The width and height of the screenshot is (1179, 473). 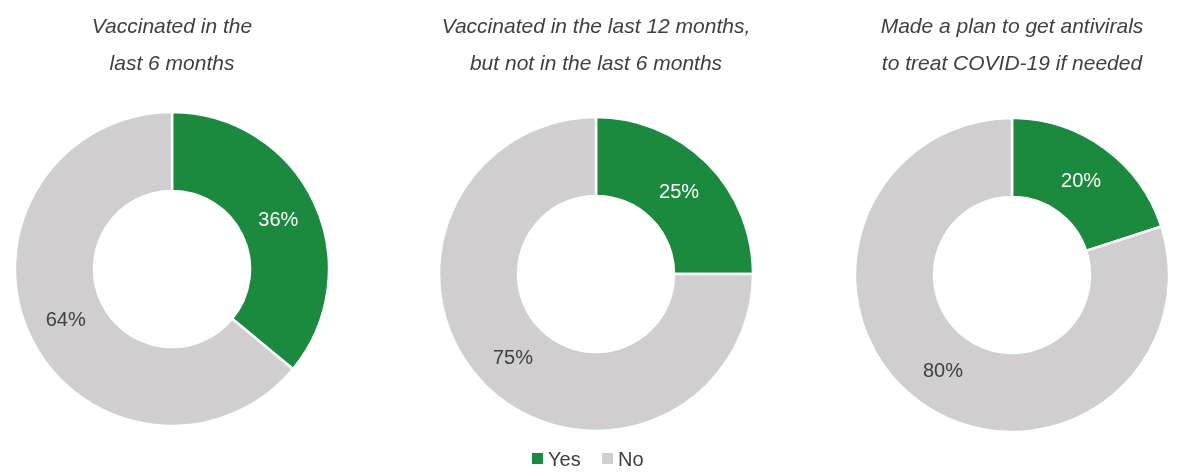 I want to click on data-label: 75%, so click(x=513, y=357).